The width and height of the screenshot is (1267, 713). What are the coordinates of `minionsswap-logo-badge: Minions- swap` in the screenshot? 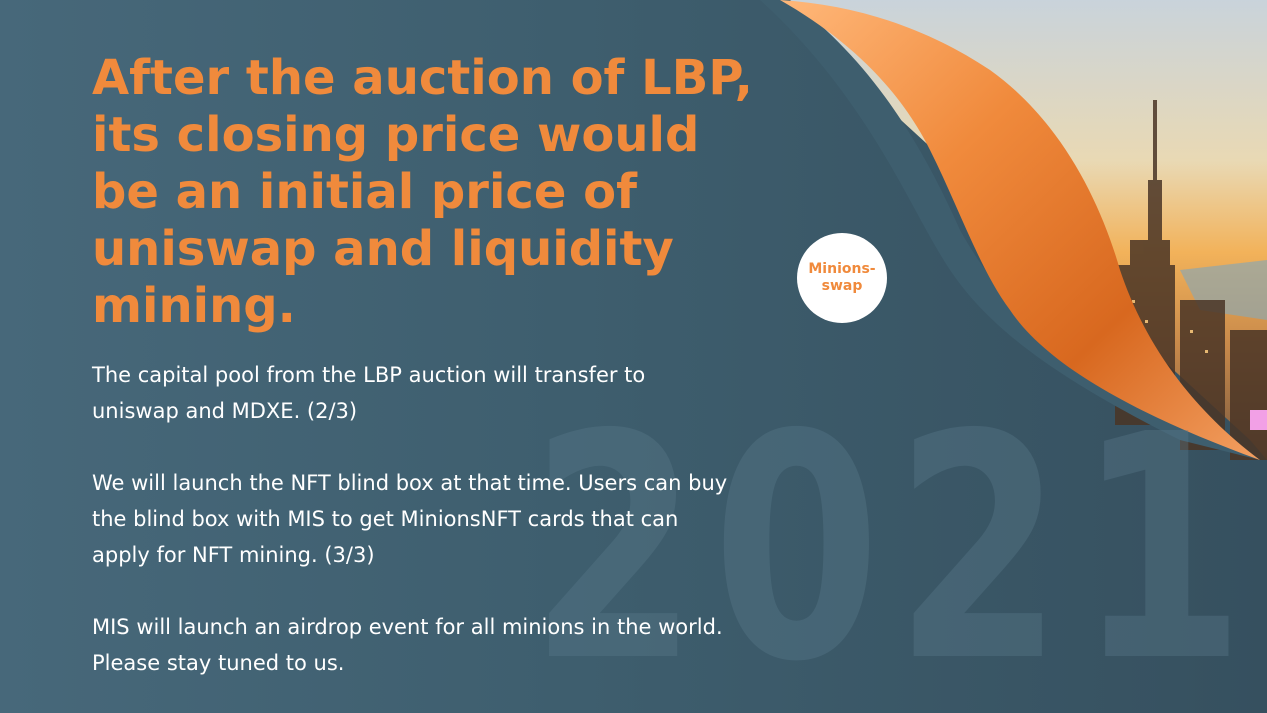 It's located at (842, 278).